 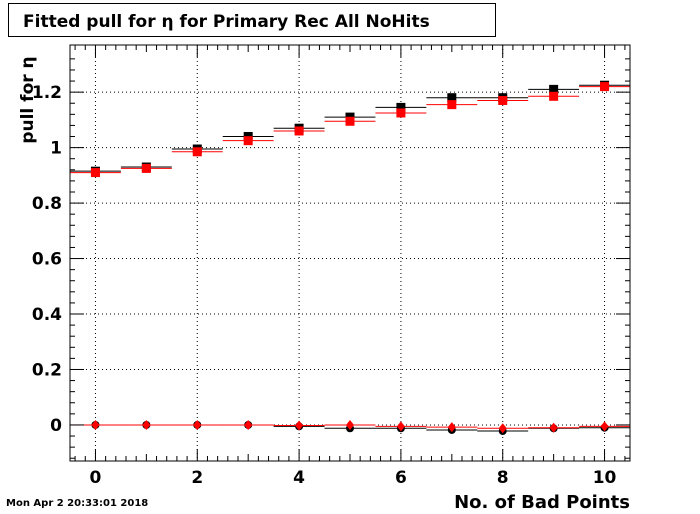 What do you see at coordinates (77, 503) in the screenshot?
I see `timestamp: Mon Apr 2 20:33:01 2018` at bounding box center [77, 503].